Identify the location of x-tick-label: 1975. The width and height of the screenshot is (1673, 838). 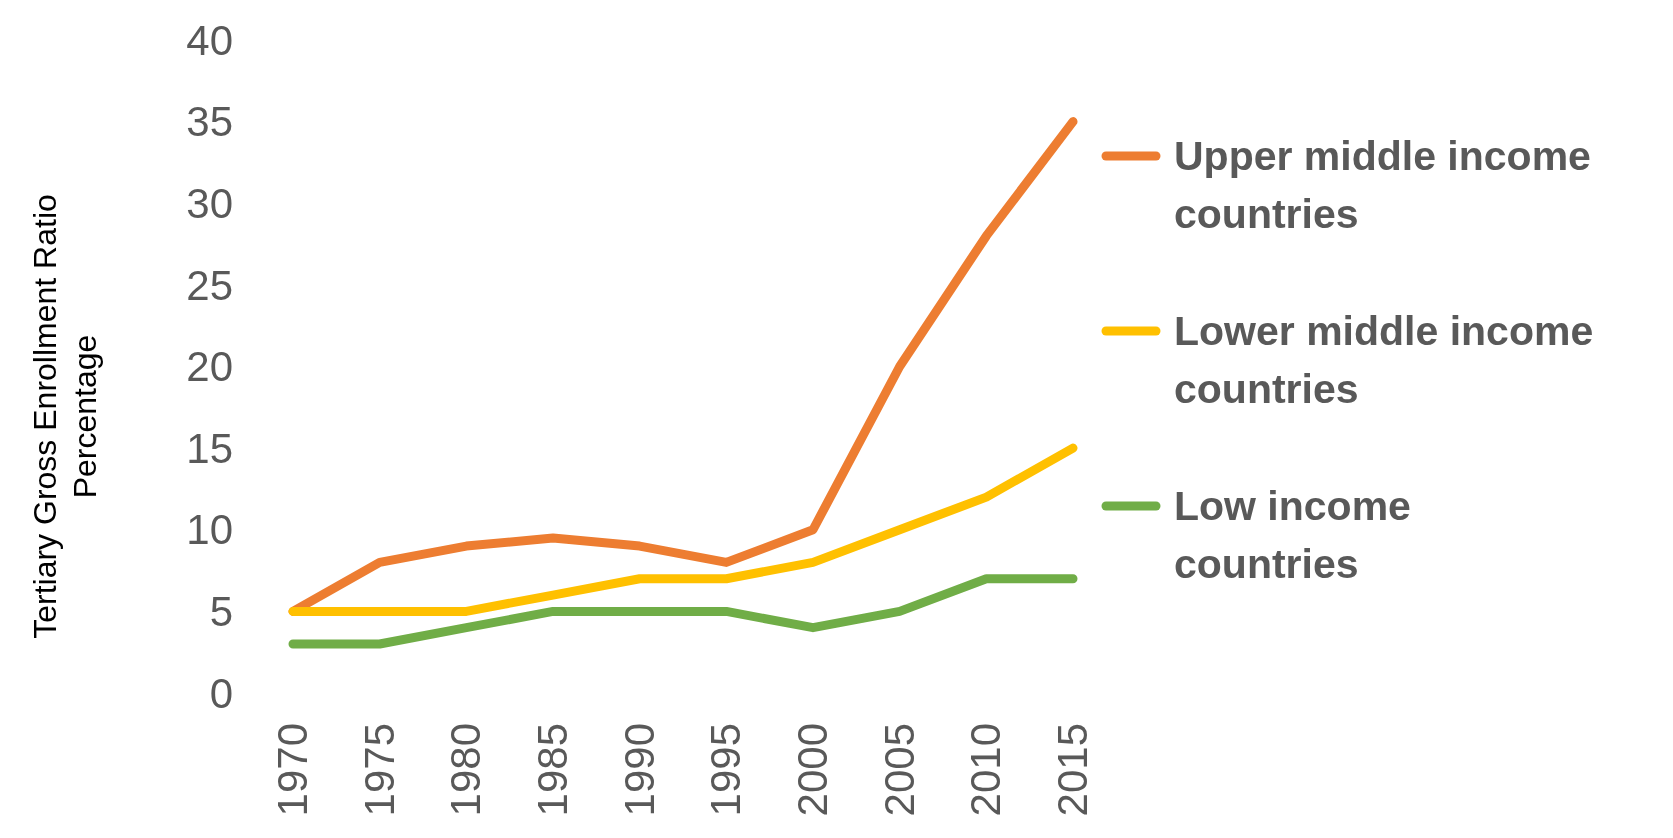
(379, 770).